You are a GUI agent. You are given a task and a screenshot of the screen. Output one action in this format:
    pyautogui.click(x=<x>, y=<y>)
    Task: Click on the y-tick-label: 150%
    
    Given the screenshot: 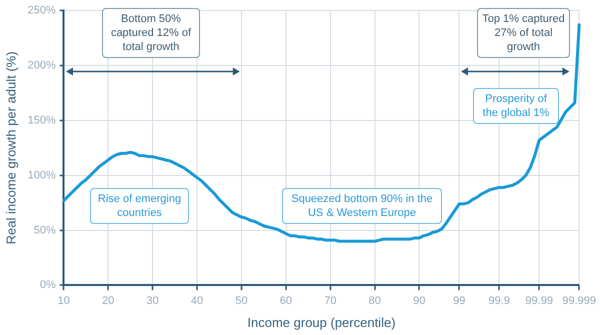 What is the action you would take?
    pyautogui.click(x=42, y=120)
    